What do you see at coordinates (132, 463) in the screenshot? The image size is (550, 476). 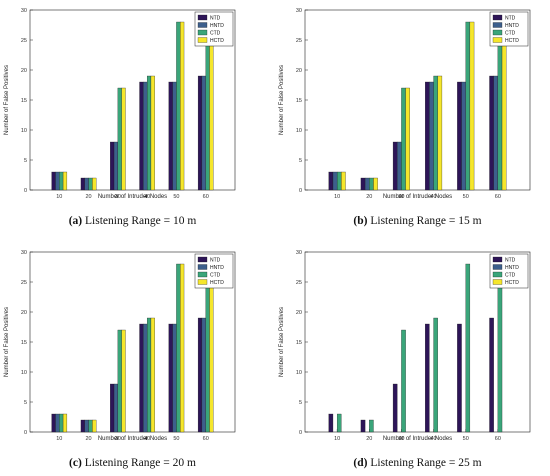 I see `panel-caption: (c) Listening Range = 20 m` at bounding box center [132, 463].